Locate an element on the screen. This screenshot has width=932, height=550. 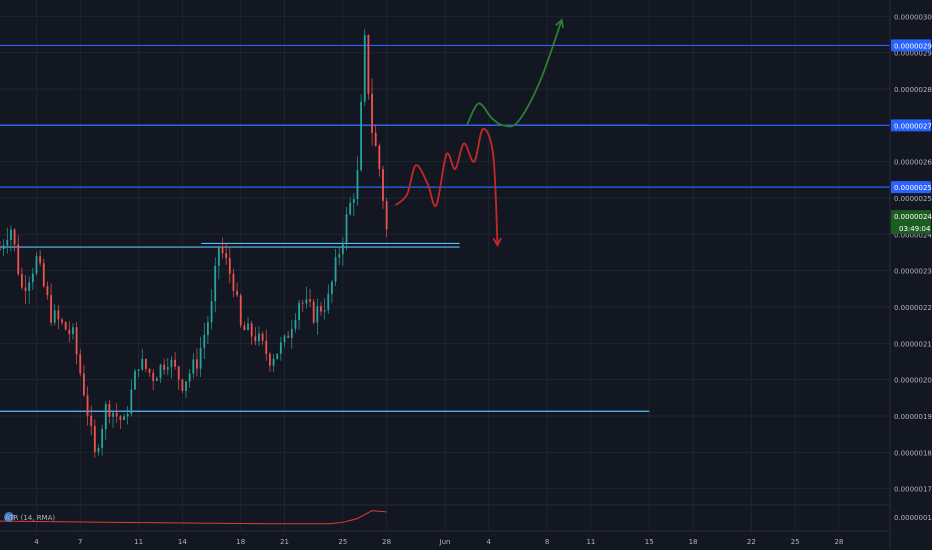
indicator-label: ATR (14, RMA) is located at coordinates (30, 518).